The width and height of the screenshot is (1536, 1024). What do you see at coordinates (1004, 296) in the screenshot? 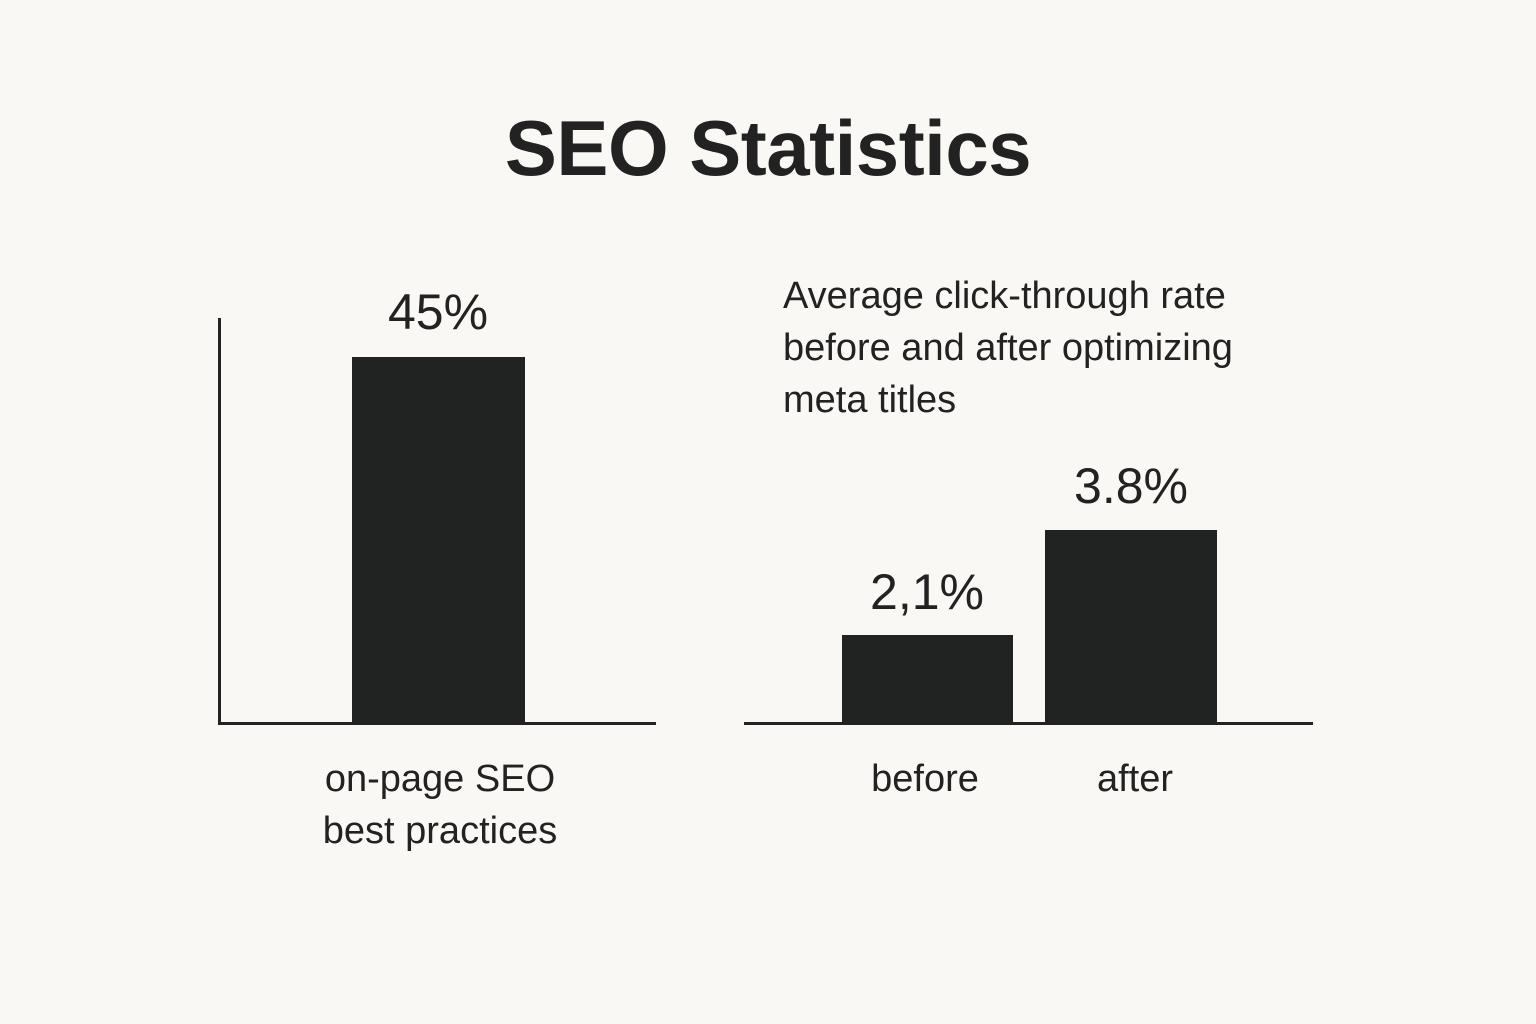
I see `subtitle-line-1: Average click-through rate` at bounding box center [1004, 296].